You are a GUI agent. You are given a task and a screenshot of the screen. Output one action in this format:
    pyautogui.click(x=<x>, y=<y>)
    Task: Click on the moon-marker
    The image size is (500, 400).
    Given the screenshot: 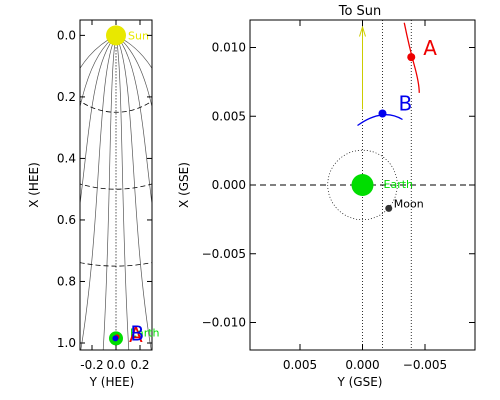 What is the action you would take?
    pyautogui.click(x=389, y=208)
    